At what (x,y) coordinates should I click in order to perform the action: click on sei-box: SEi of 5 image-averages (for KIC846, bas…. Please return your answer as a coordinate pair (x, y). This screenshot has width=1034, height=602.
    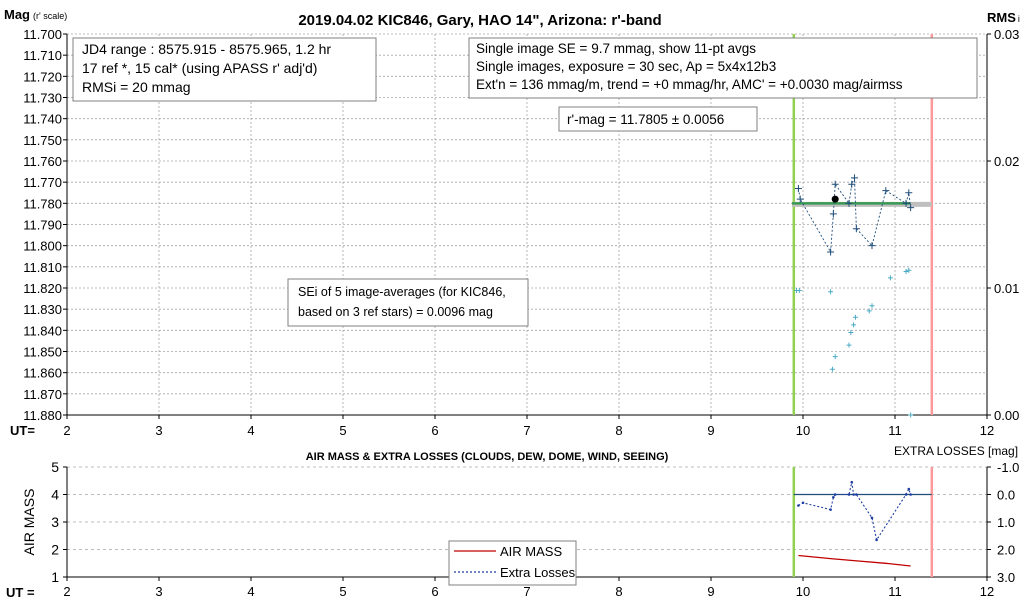
    Looking at the image, I should click on (408, 302).